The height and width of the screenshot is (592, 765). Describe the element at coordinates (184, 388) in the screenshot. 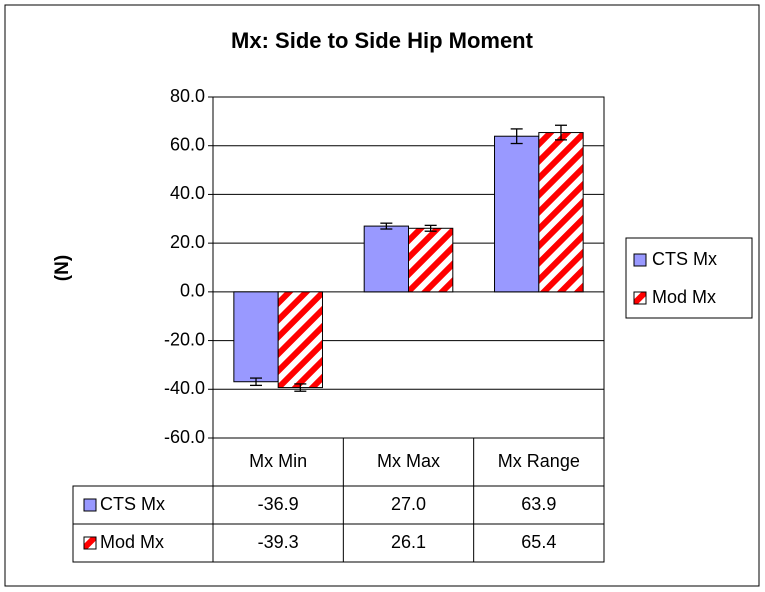

I see `y-tick-label: -40.0` at that location.